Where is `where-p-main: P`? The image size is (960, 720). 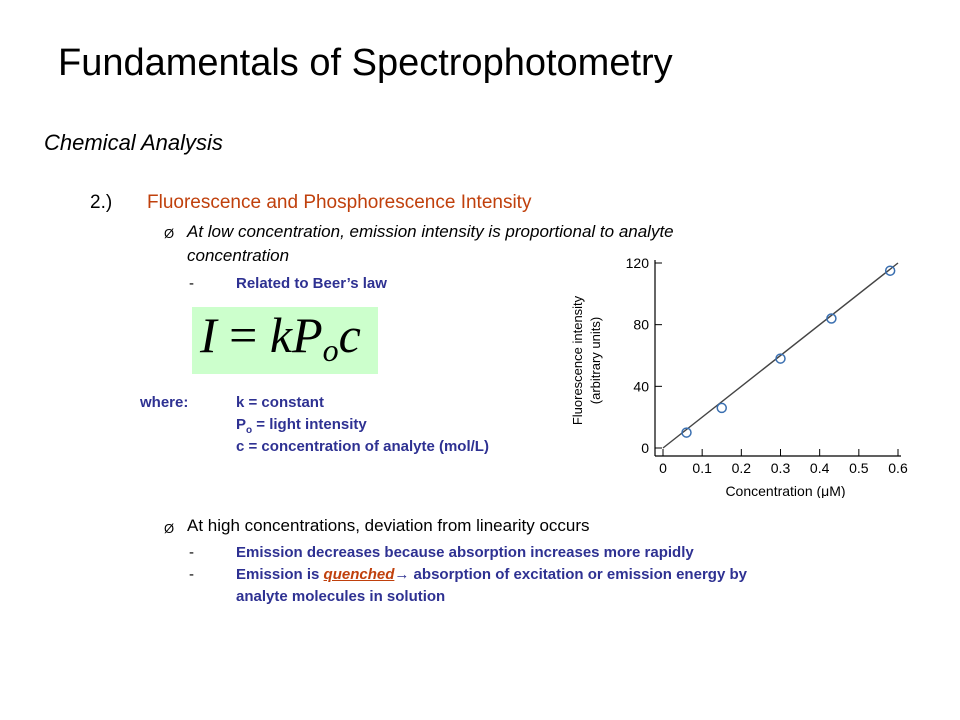 where-p-main: P is located at coordinates (241, 424).